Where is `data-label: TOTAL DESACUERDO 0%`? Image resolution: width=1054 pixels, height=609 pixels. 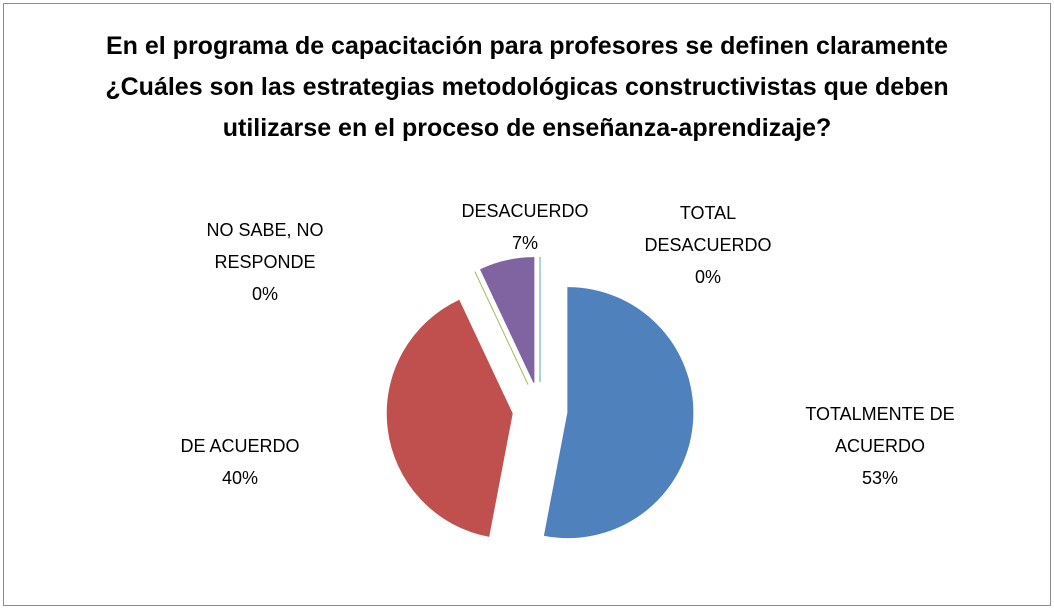
data-label: TOTAL DESACUERDO 0% is located at coordinates (708, 245).